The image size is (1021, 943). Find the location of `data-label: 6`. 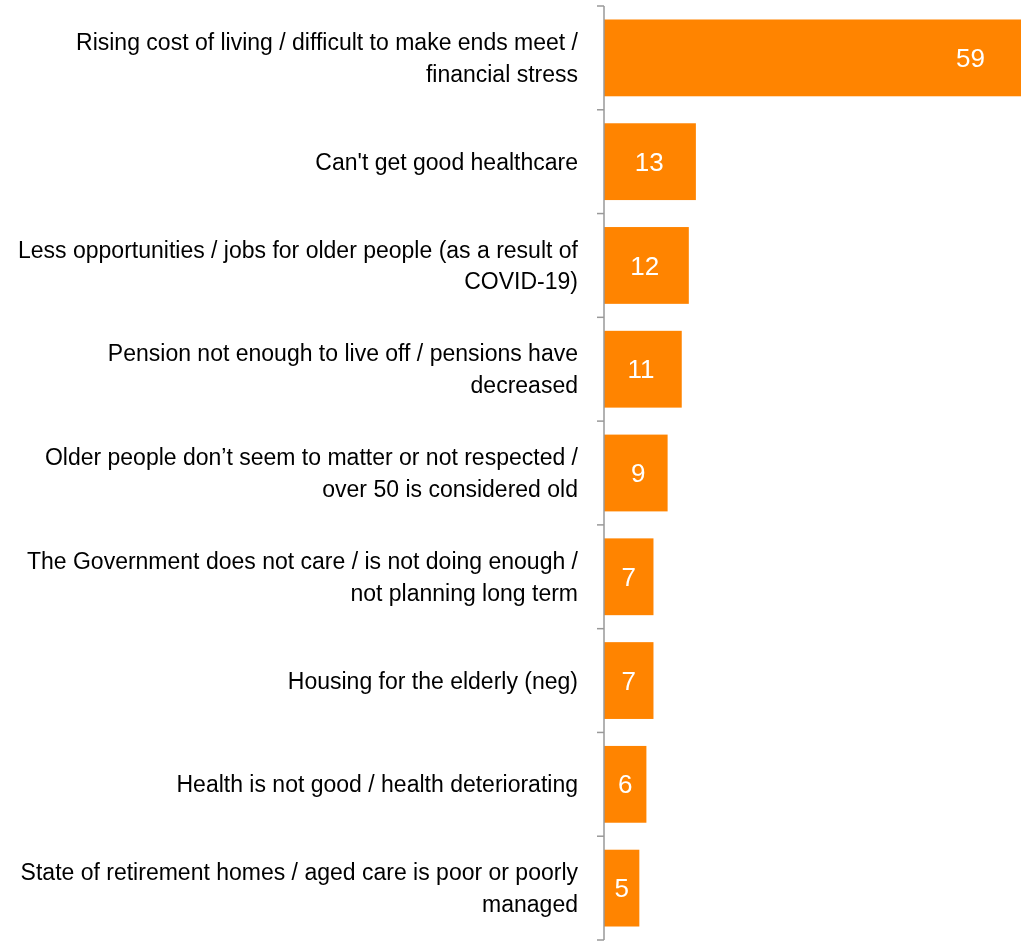

data-label: 6 is located at coordinates (625, 784).